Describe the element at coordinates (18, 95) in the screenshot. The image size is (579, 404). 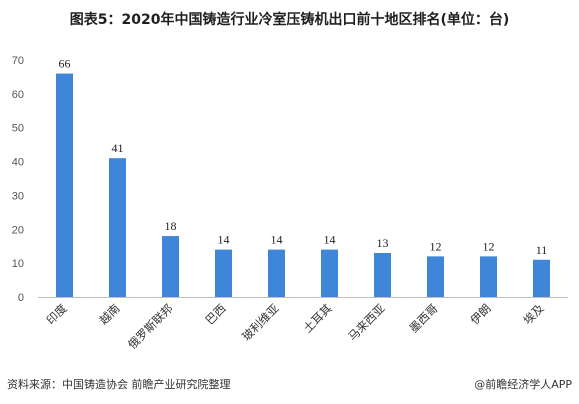
I see `y-tick-label: 60` at that location.